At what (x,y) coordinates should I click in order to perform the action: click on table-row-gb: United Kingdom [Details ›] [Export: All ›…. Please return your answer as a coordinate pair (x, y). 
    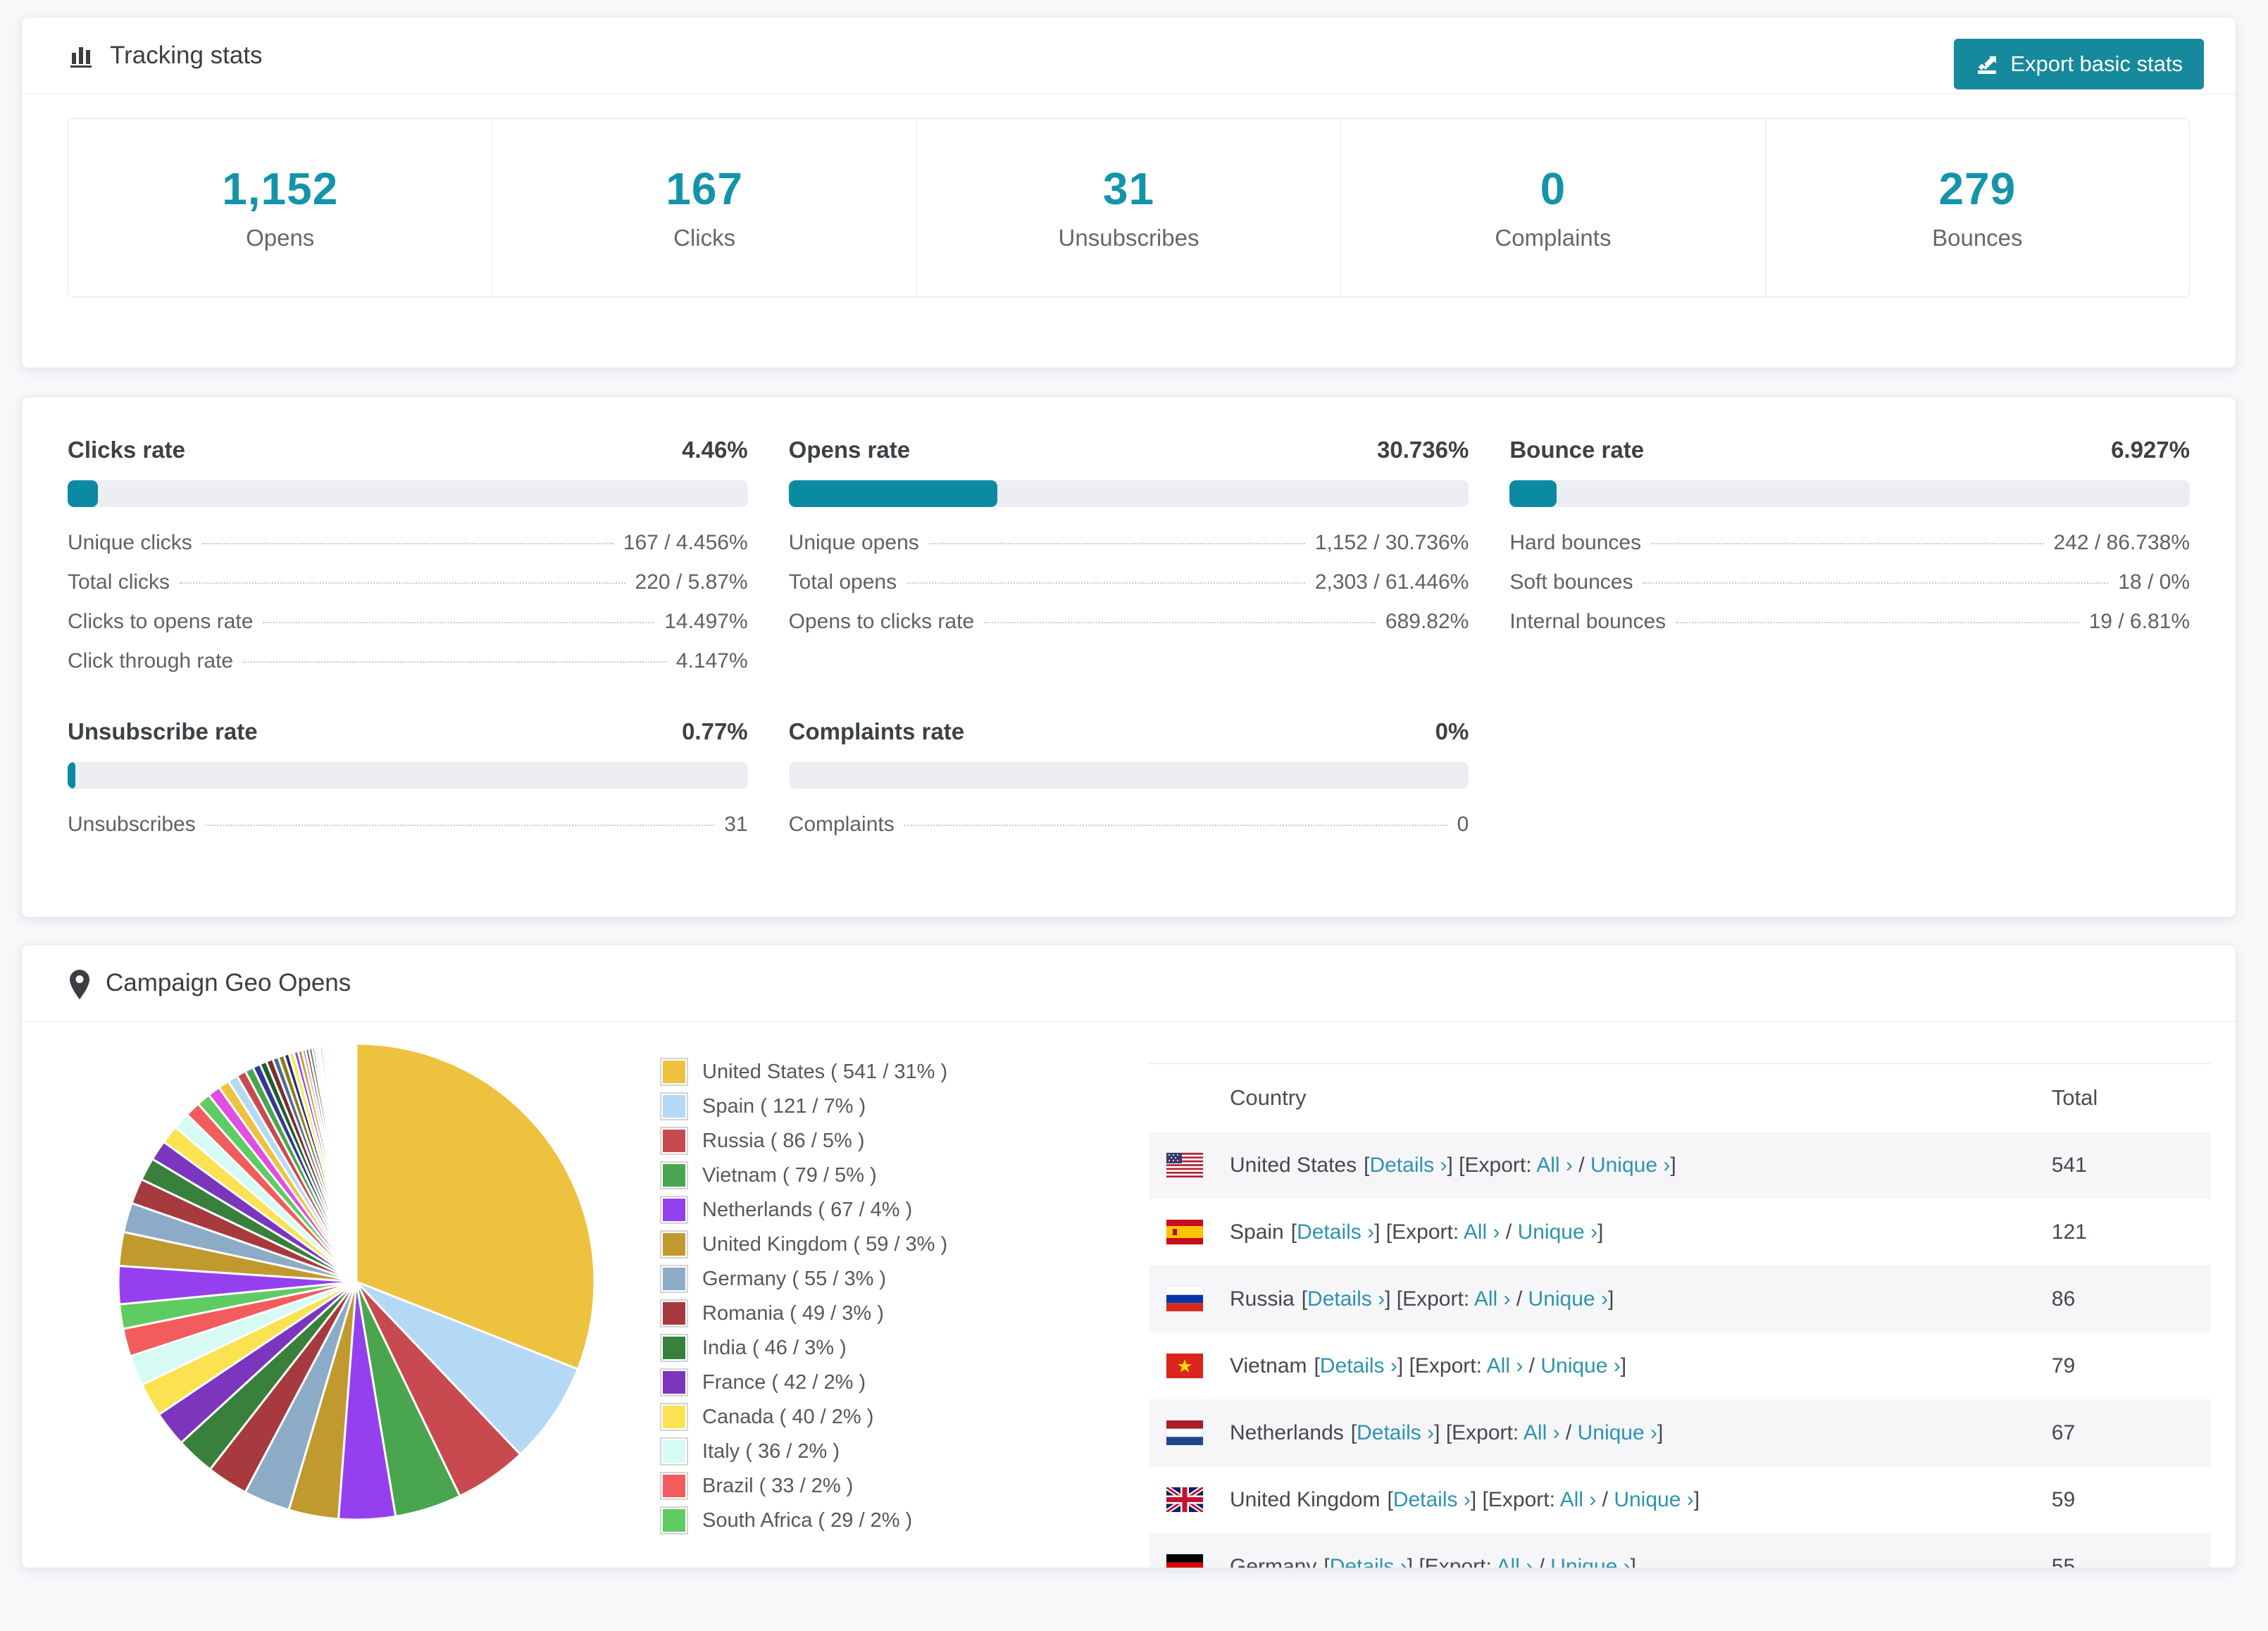
    Looking at the image, I should click on (1680, 1499).